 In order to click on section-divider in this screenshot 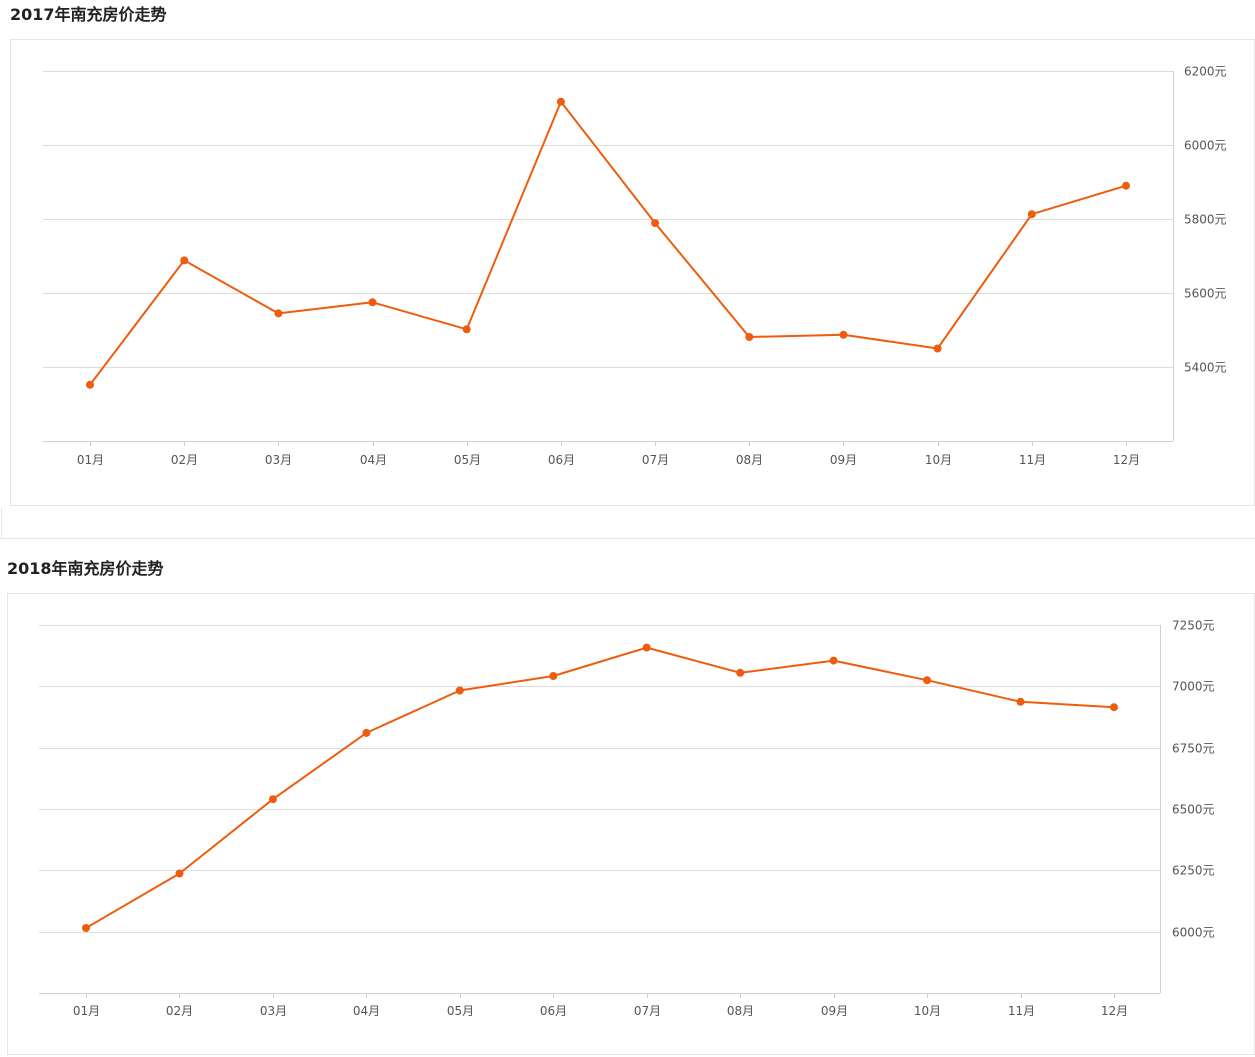, I will do `click(627, 538)`.